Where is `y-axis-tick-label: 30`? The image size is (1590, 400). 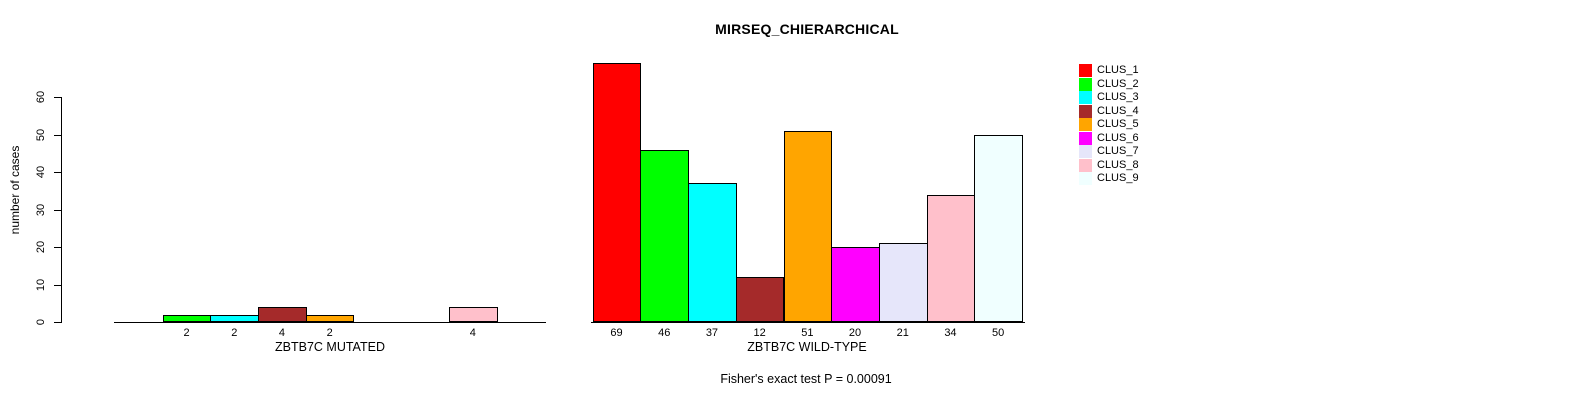 y-axis-tick-label: 30 is located at coordinates (41, 209).